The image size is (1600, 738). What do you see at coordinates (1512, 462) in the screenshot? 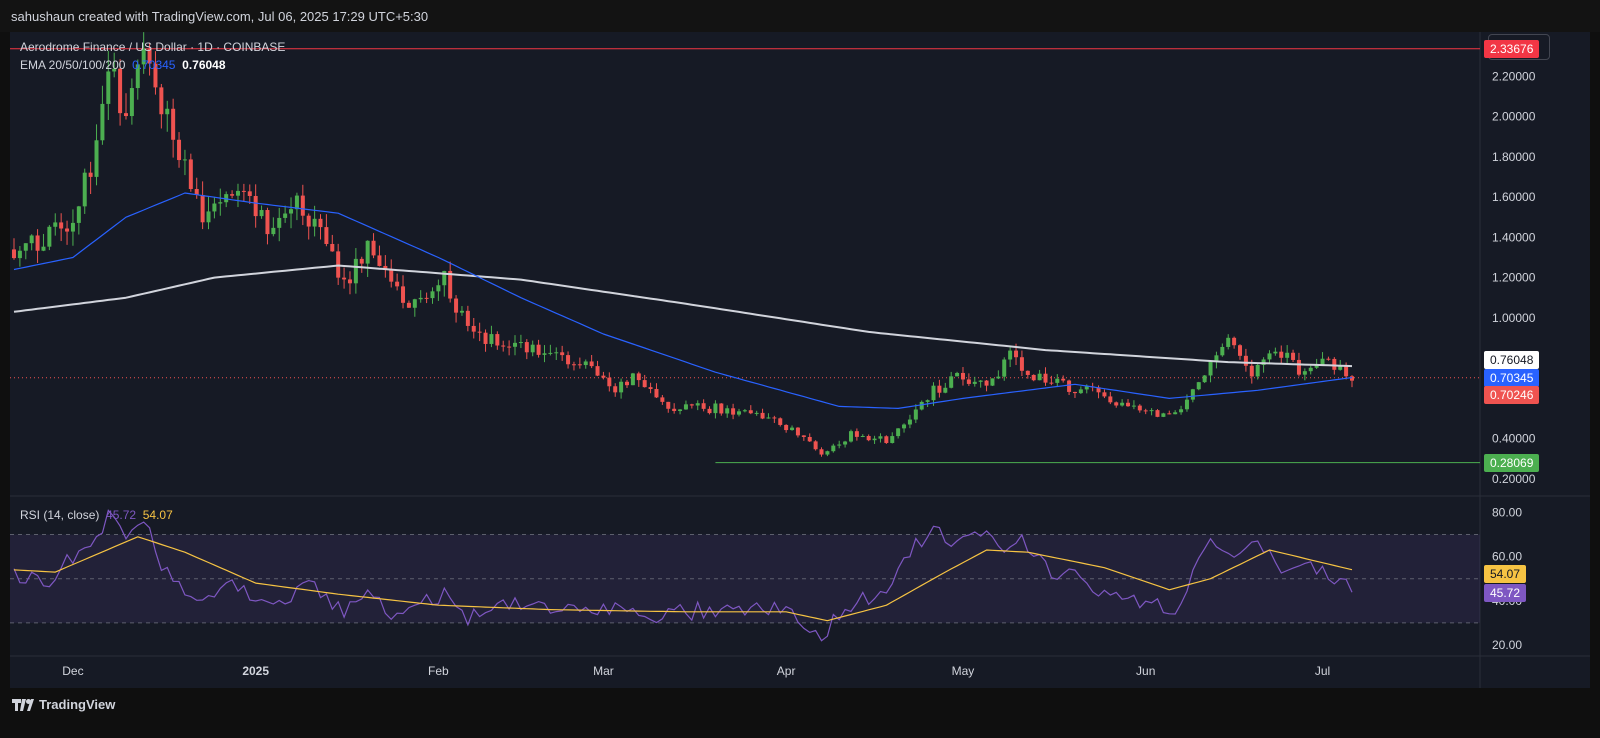
I see `price-tag-support: 0.28069` at bounding box center [1512, 462].